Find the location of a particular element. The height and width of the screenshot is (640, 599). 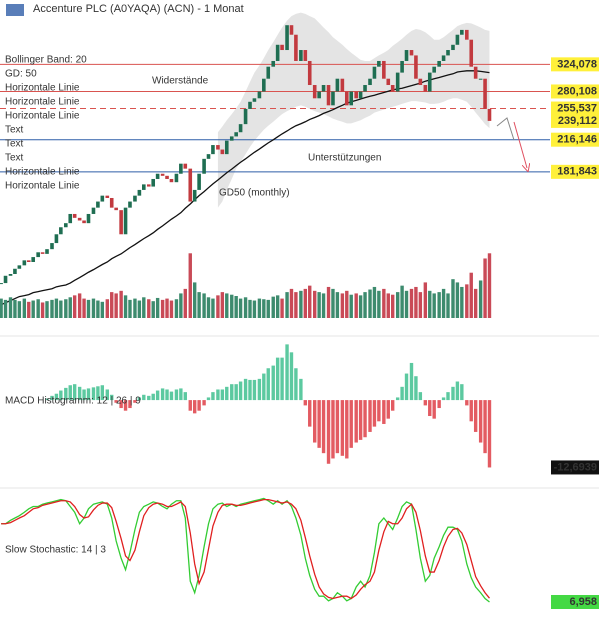

band-layer is located at coordinates (353, 110).